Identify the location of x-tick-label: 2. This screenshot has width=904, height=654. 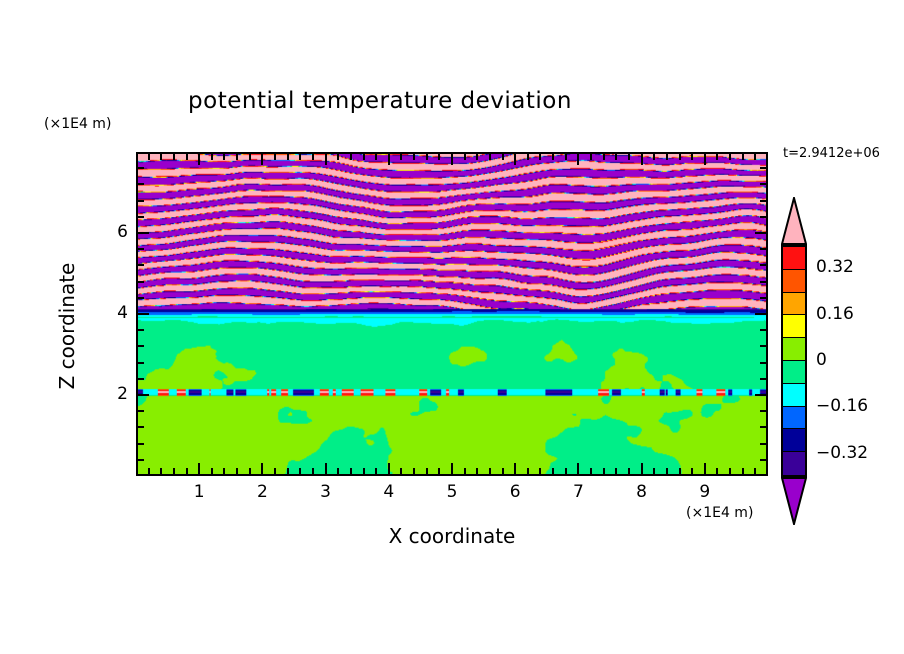
(262, 492).